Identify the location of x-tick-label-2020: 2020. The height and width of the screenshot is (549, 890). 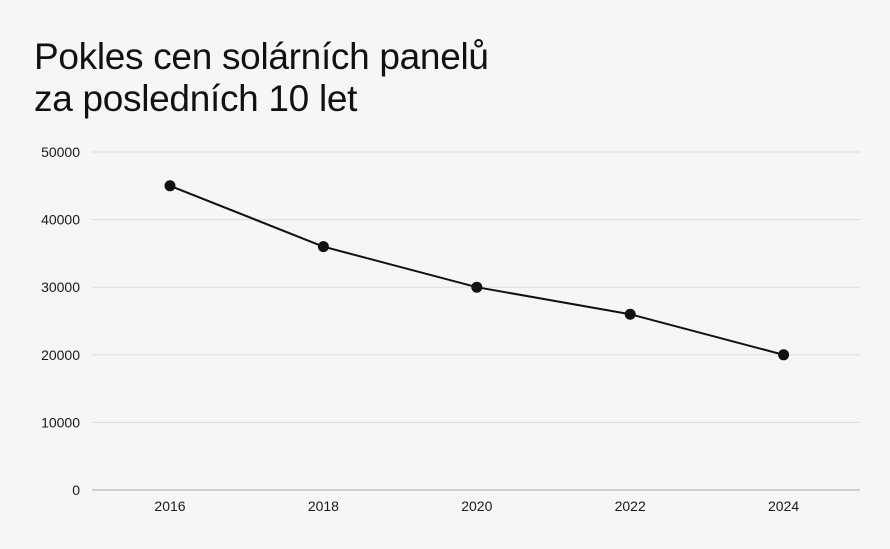
(476, 506).